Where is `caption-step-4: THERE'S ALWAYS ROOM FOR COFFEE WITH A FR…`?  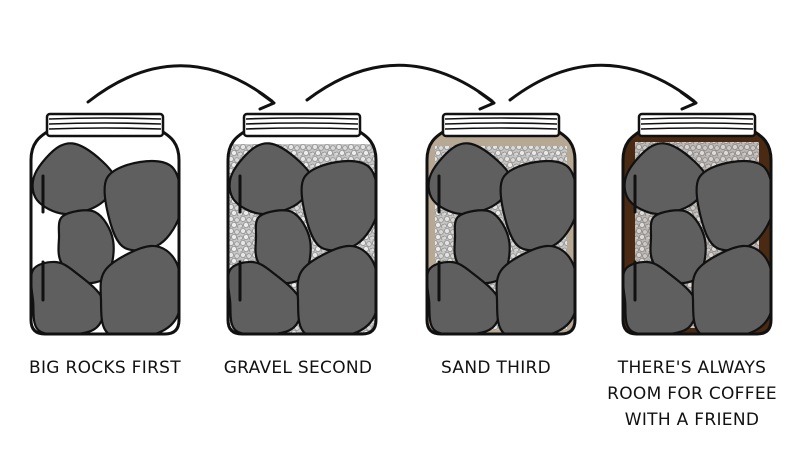
caption-step-4: THERE'S ALWAYS ROOM FOR COFFEE WITH A FR… is located at coordinates (692, 394).